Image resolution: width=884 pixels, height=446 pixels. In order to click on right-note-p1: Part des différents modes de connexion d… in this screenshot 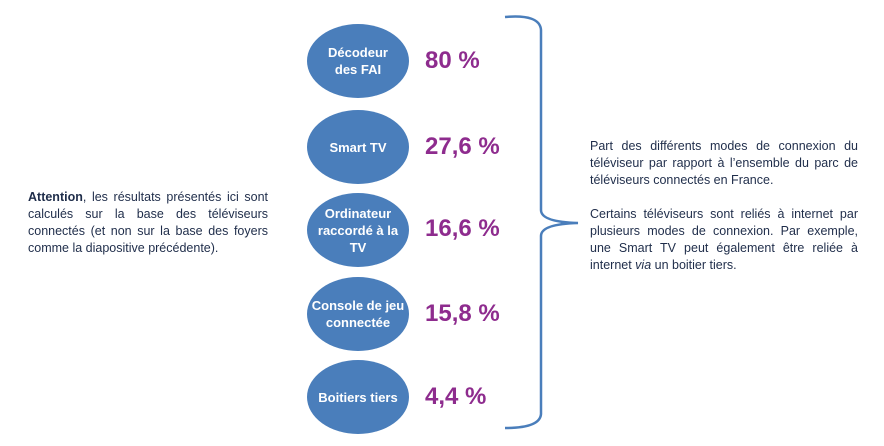, I will do `click(724, 163)`.